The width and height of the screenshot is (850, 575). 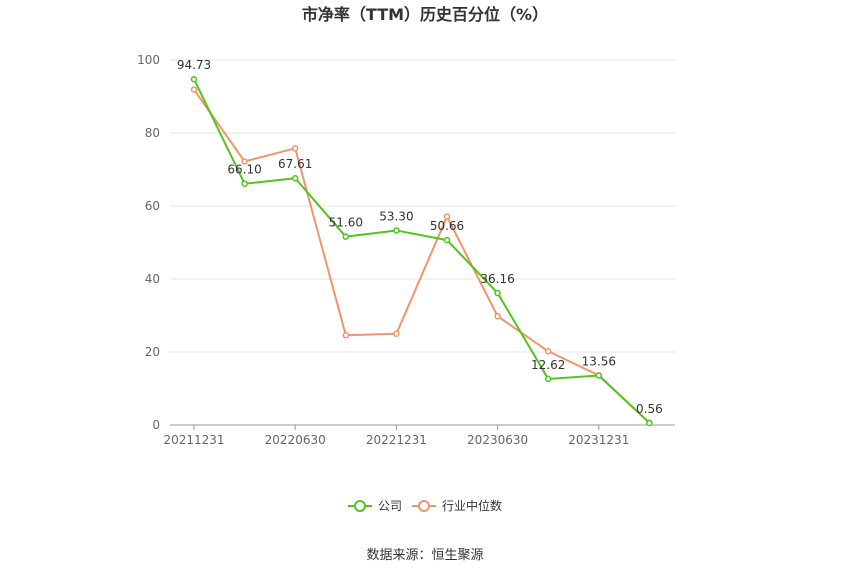 What do you see at coordinates (472, 505) in the screenshot?
I see `legend-label-industry: 行业中位数` at bounding box center [472, 505].